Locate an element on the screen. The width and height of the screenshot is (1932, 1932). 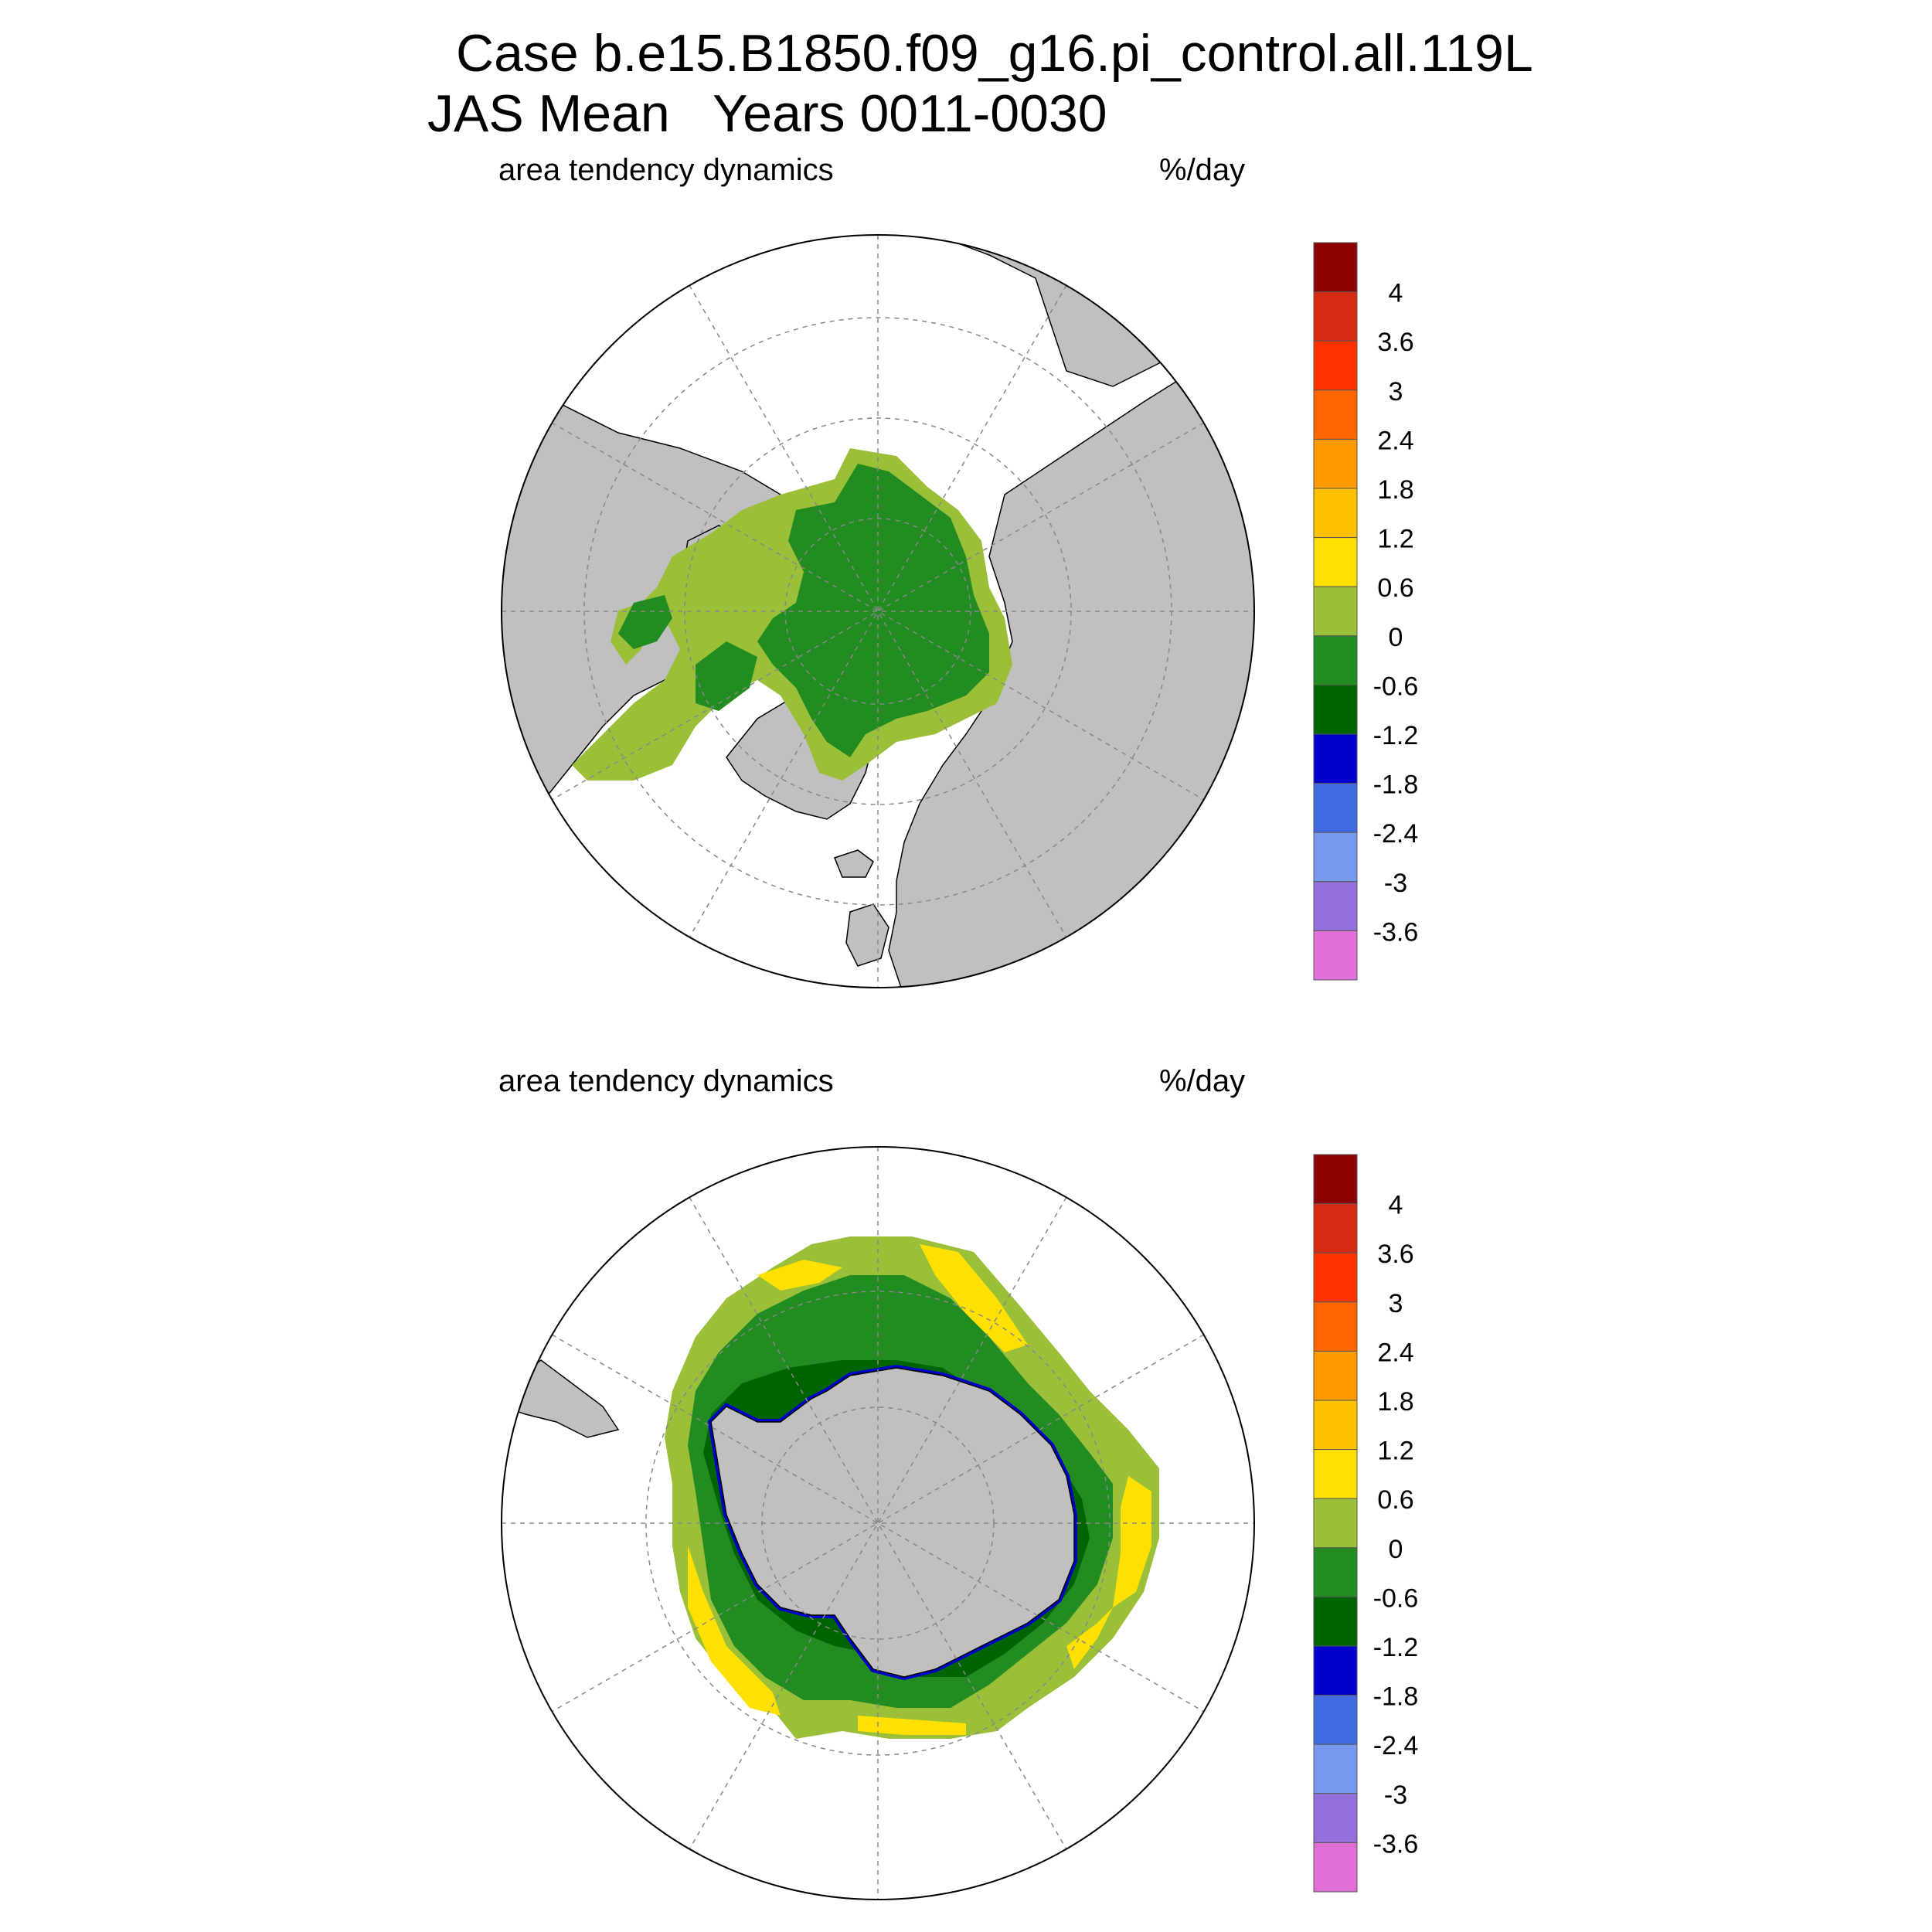
south-colorbar-tick-label: -0.6 is located at coordinates (1396, 1598).